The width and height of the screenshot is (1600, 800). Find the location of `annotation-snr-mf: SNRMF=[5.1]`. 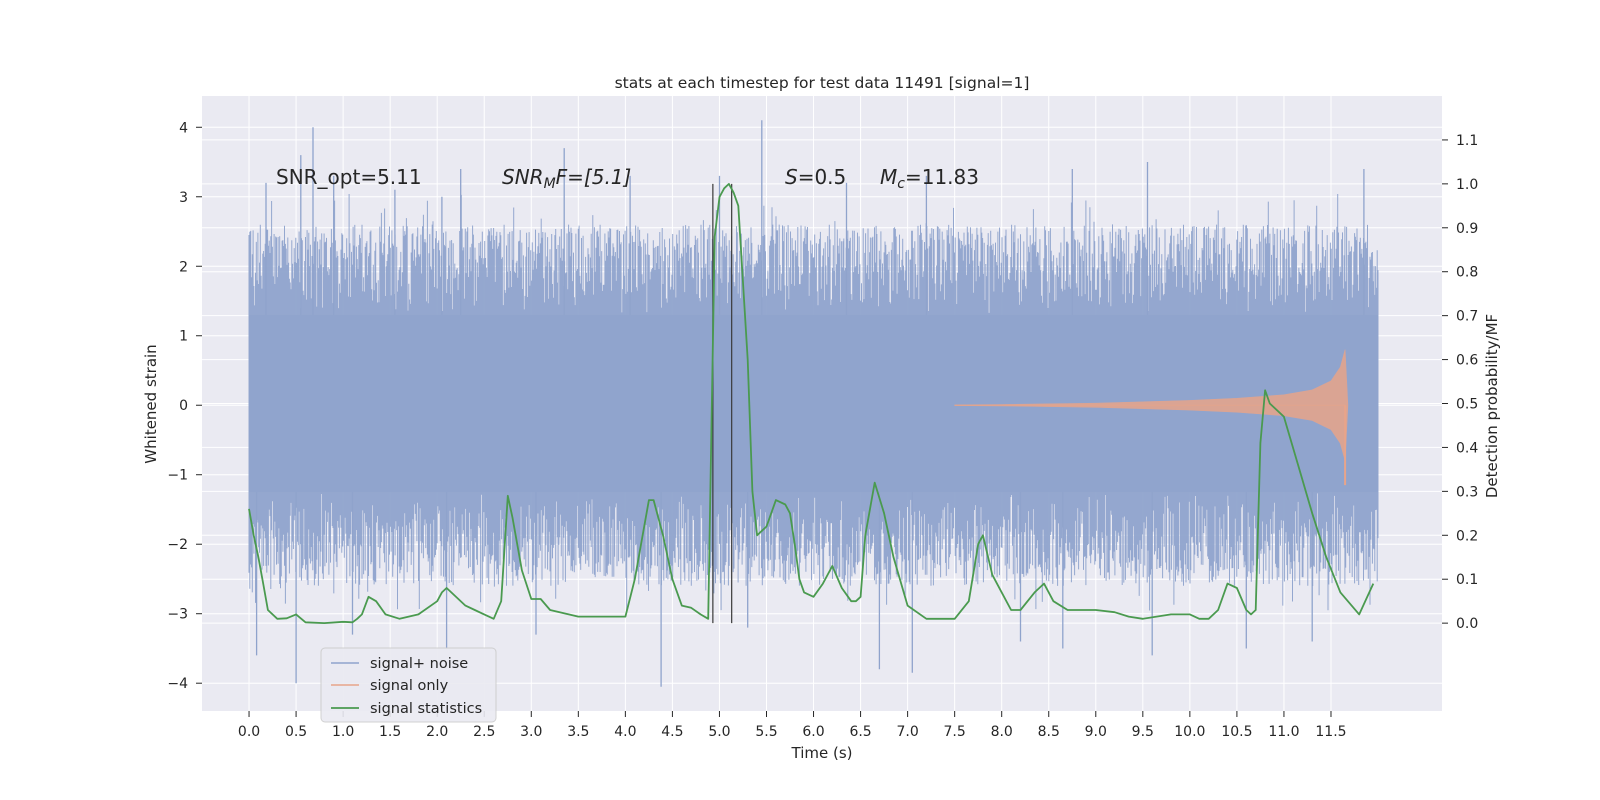

annotation-snr-mf: SNRMF=[5.1] is located at coordinates (566, 178).